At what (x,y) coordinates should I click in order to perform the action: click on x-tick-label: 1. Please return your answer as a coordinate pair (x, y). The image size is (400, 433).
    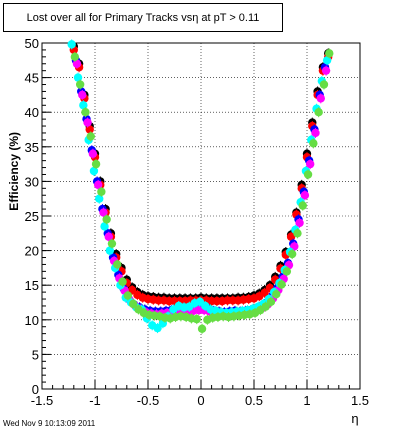
    Looking at the image, I should click on (306, 400).